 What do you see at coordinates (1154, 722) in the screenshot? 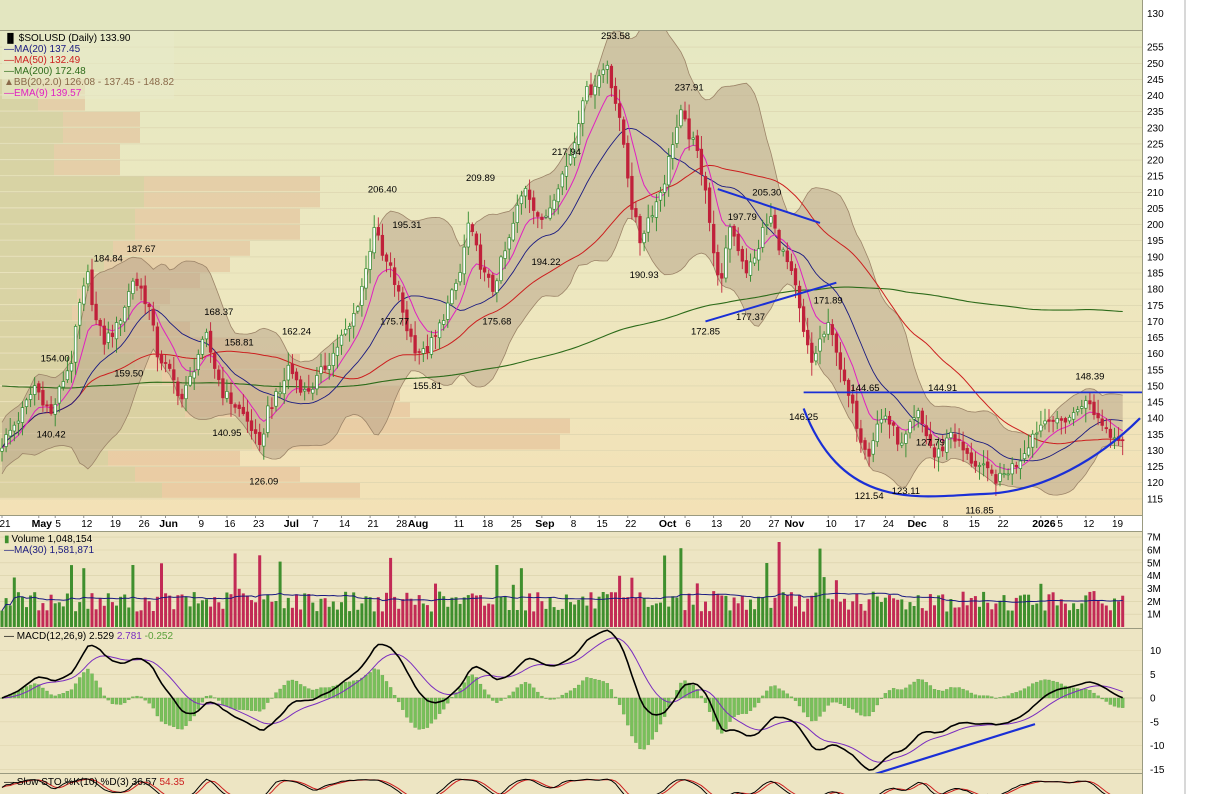
I see `macd-axis-tick: -5` at bounding box center [1154, 722].